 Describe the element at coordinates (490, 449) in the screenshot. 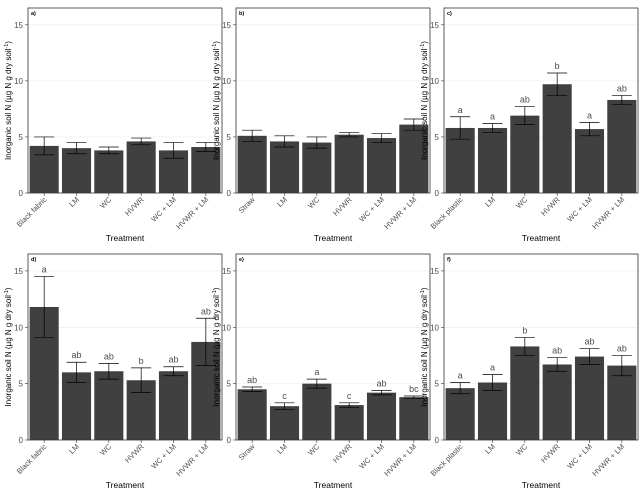

I see `x-tick-label: LM` at that location.